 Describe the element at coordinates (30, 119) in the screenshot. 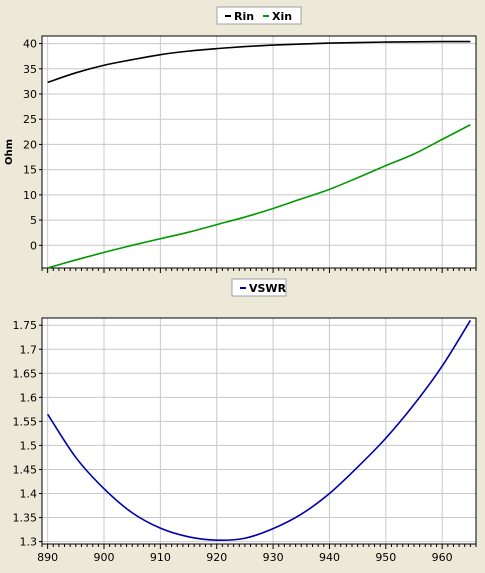

I see `y-tick-label: 25` at that location.